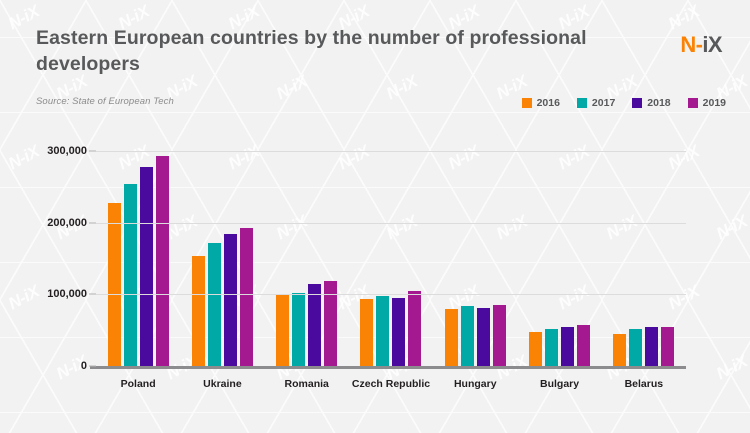 The image size is (750, 433). I want to click on legend-label: 2016, so click(548, 103).